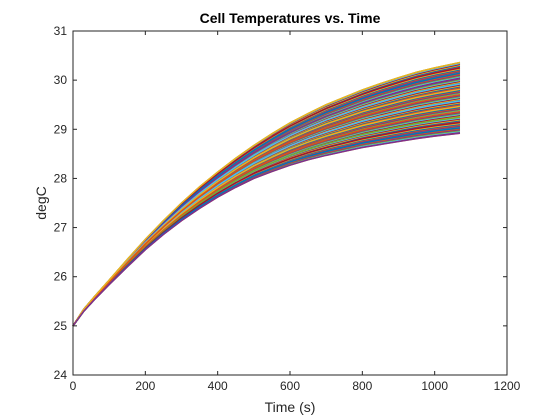 This screenshot has width=560, height=420. Describe the element at coordinates (290, 386) in the screenshot. I see `x-tick-label: 600` at that location.